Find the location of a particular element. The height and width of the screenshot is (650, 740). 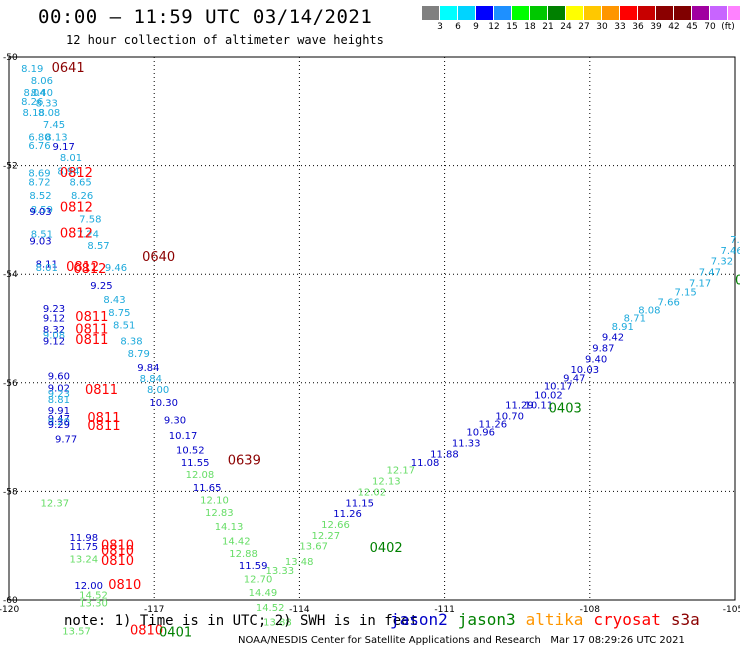

wave-height-label: 13.24 is located at coordinates (84, 560).